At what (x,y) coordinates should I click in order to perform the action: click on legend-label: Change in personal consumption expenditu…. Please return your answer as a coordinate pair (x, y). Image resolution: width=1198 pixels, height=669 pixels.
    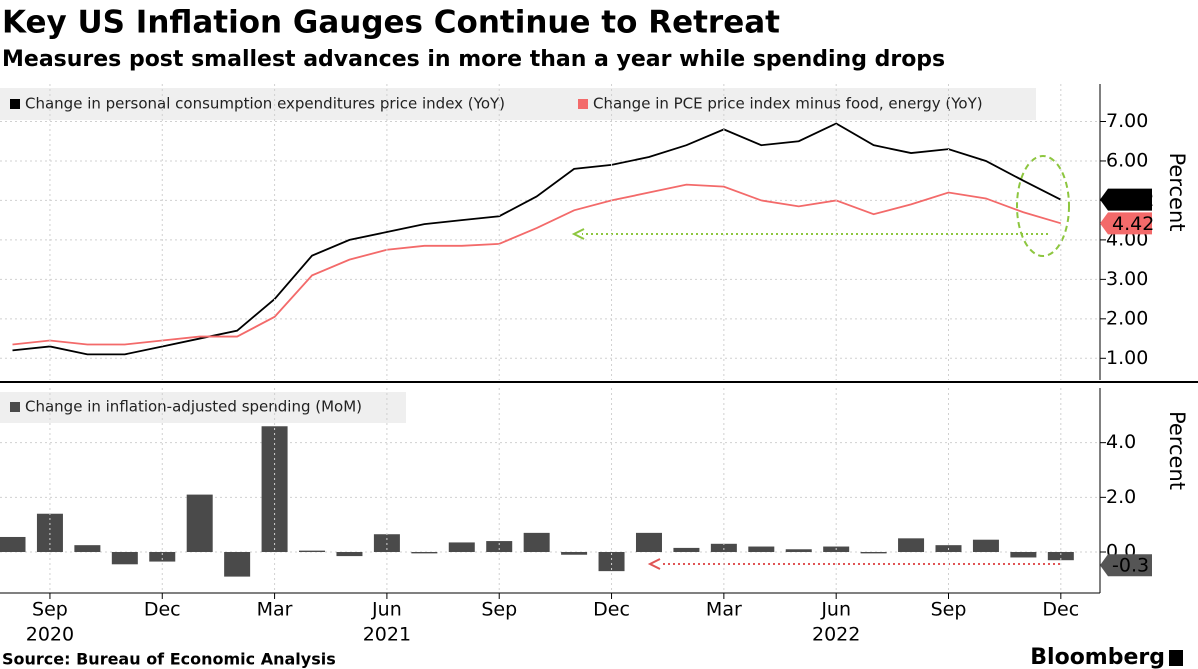
    Looking at the image, I should click on (265, 104).